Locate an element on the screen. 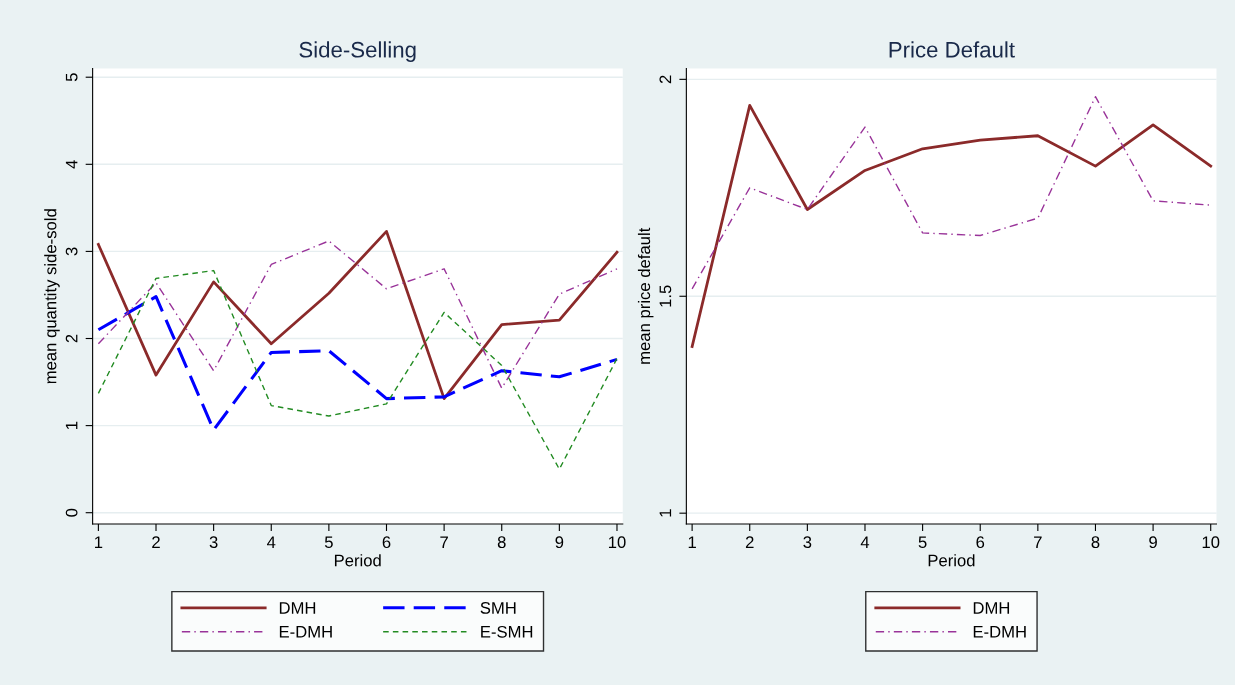 Image resolution: width=1235 pixels, height=685 pixels. legend-label: SMH is located at coordinates (498, 608).